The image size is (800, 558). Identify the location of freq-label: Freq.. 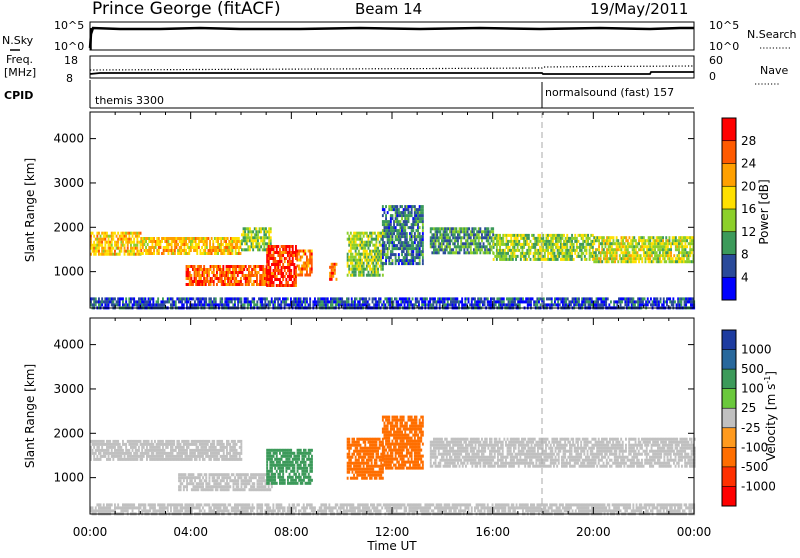
(19, 59).